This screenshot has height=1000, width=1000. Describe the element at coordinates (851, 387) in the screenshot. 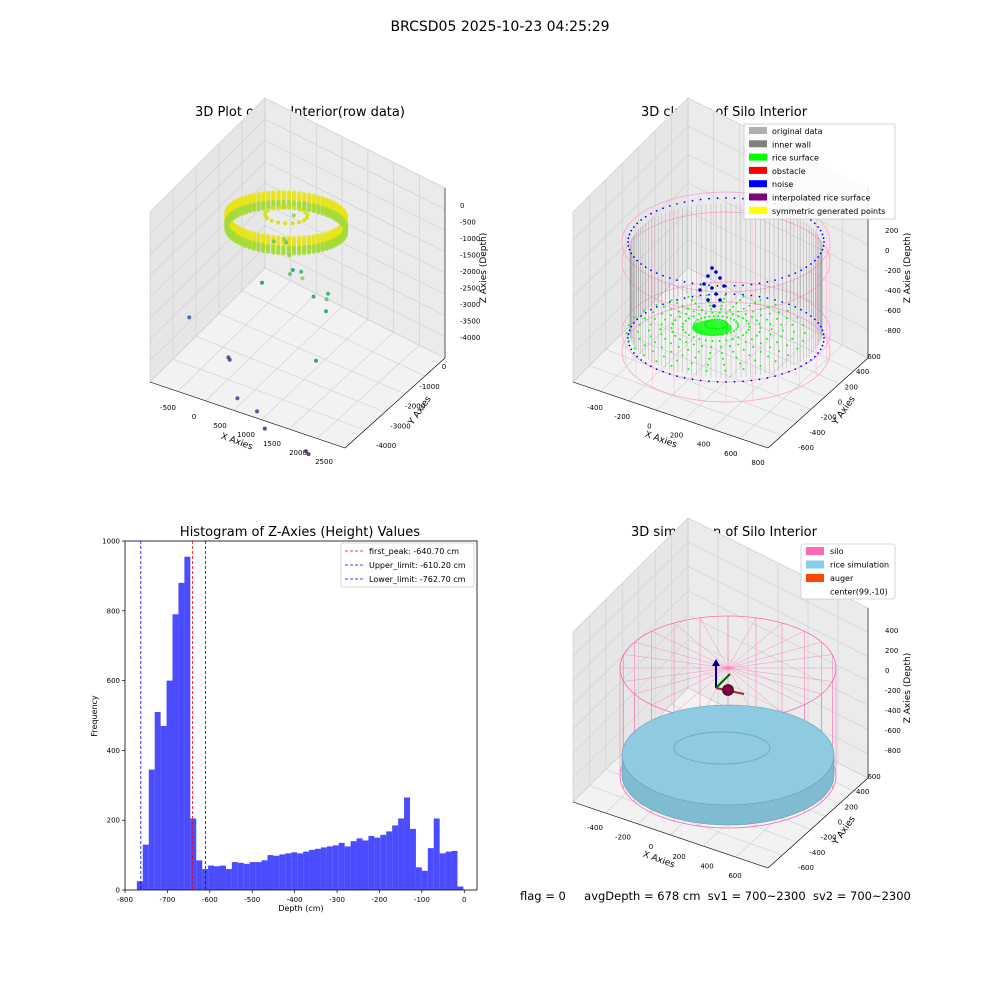

I see `classify-y-tick: 200` at that location.